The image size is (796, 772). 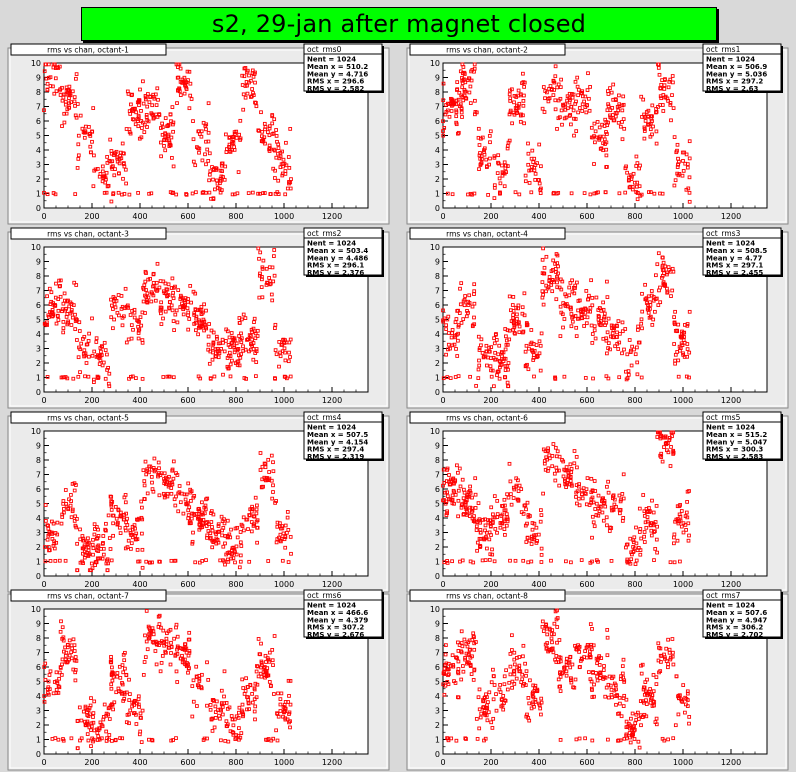 I want to click on y-tick-label: 1, so click(x=437, y=740).